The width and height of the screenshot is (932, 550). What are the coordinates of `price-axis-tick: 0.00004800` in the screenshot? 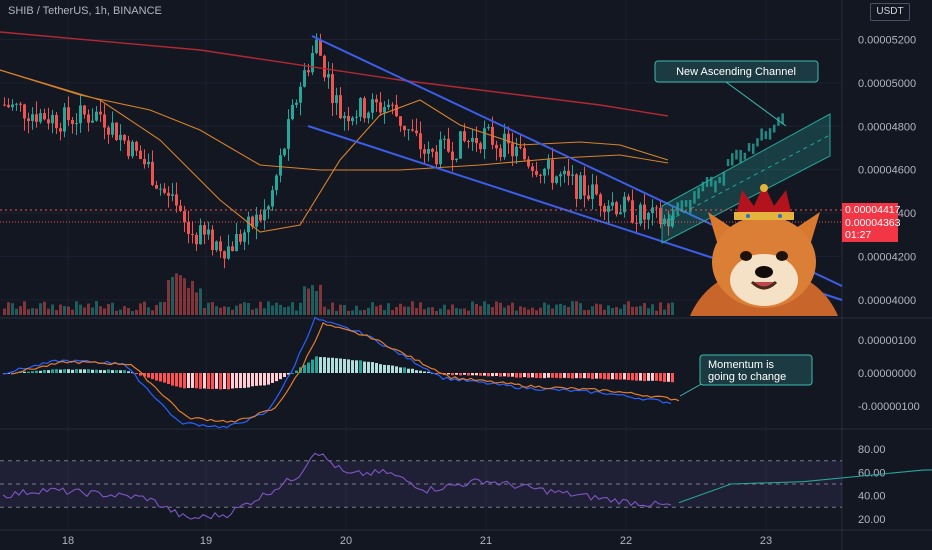 It's located at (887, 127).